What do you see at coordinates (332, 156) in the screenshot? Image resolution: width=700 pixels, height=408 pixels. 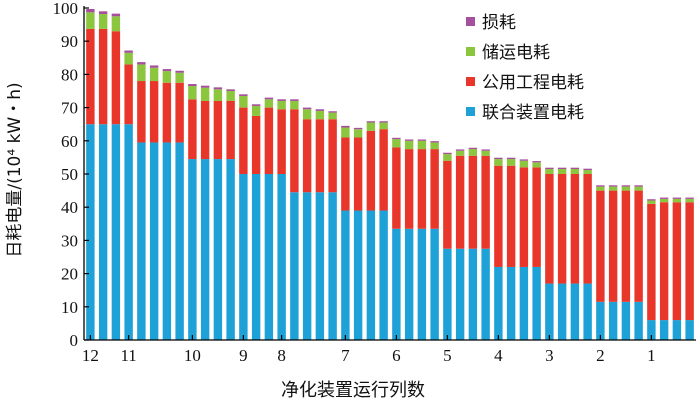 I see `bar-8-5-p` at bounding box center [332, 156].